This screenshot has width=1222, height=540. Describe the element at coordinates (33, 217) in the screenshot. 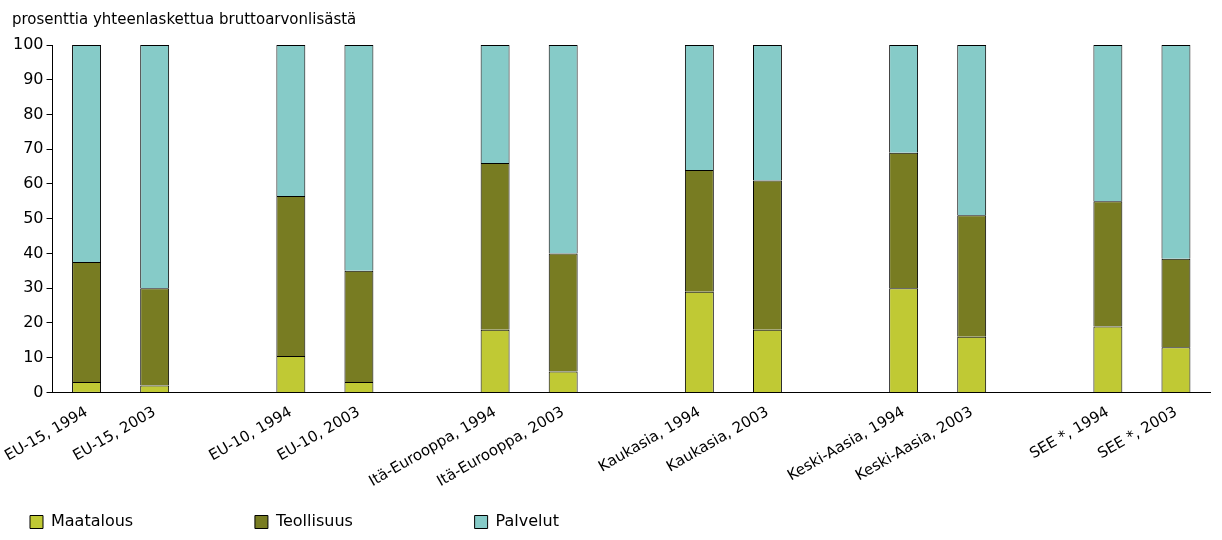

I see `y-tick-label: 50` at that location.